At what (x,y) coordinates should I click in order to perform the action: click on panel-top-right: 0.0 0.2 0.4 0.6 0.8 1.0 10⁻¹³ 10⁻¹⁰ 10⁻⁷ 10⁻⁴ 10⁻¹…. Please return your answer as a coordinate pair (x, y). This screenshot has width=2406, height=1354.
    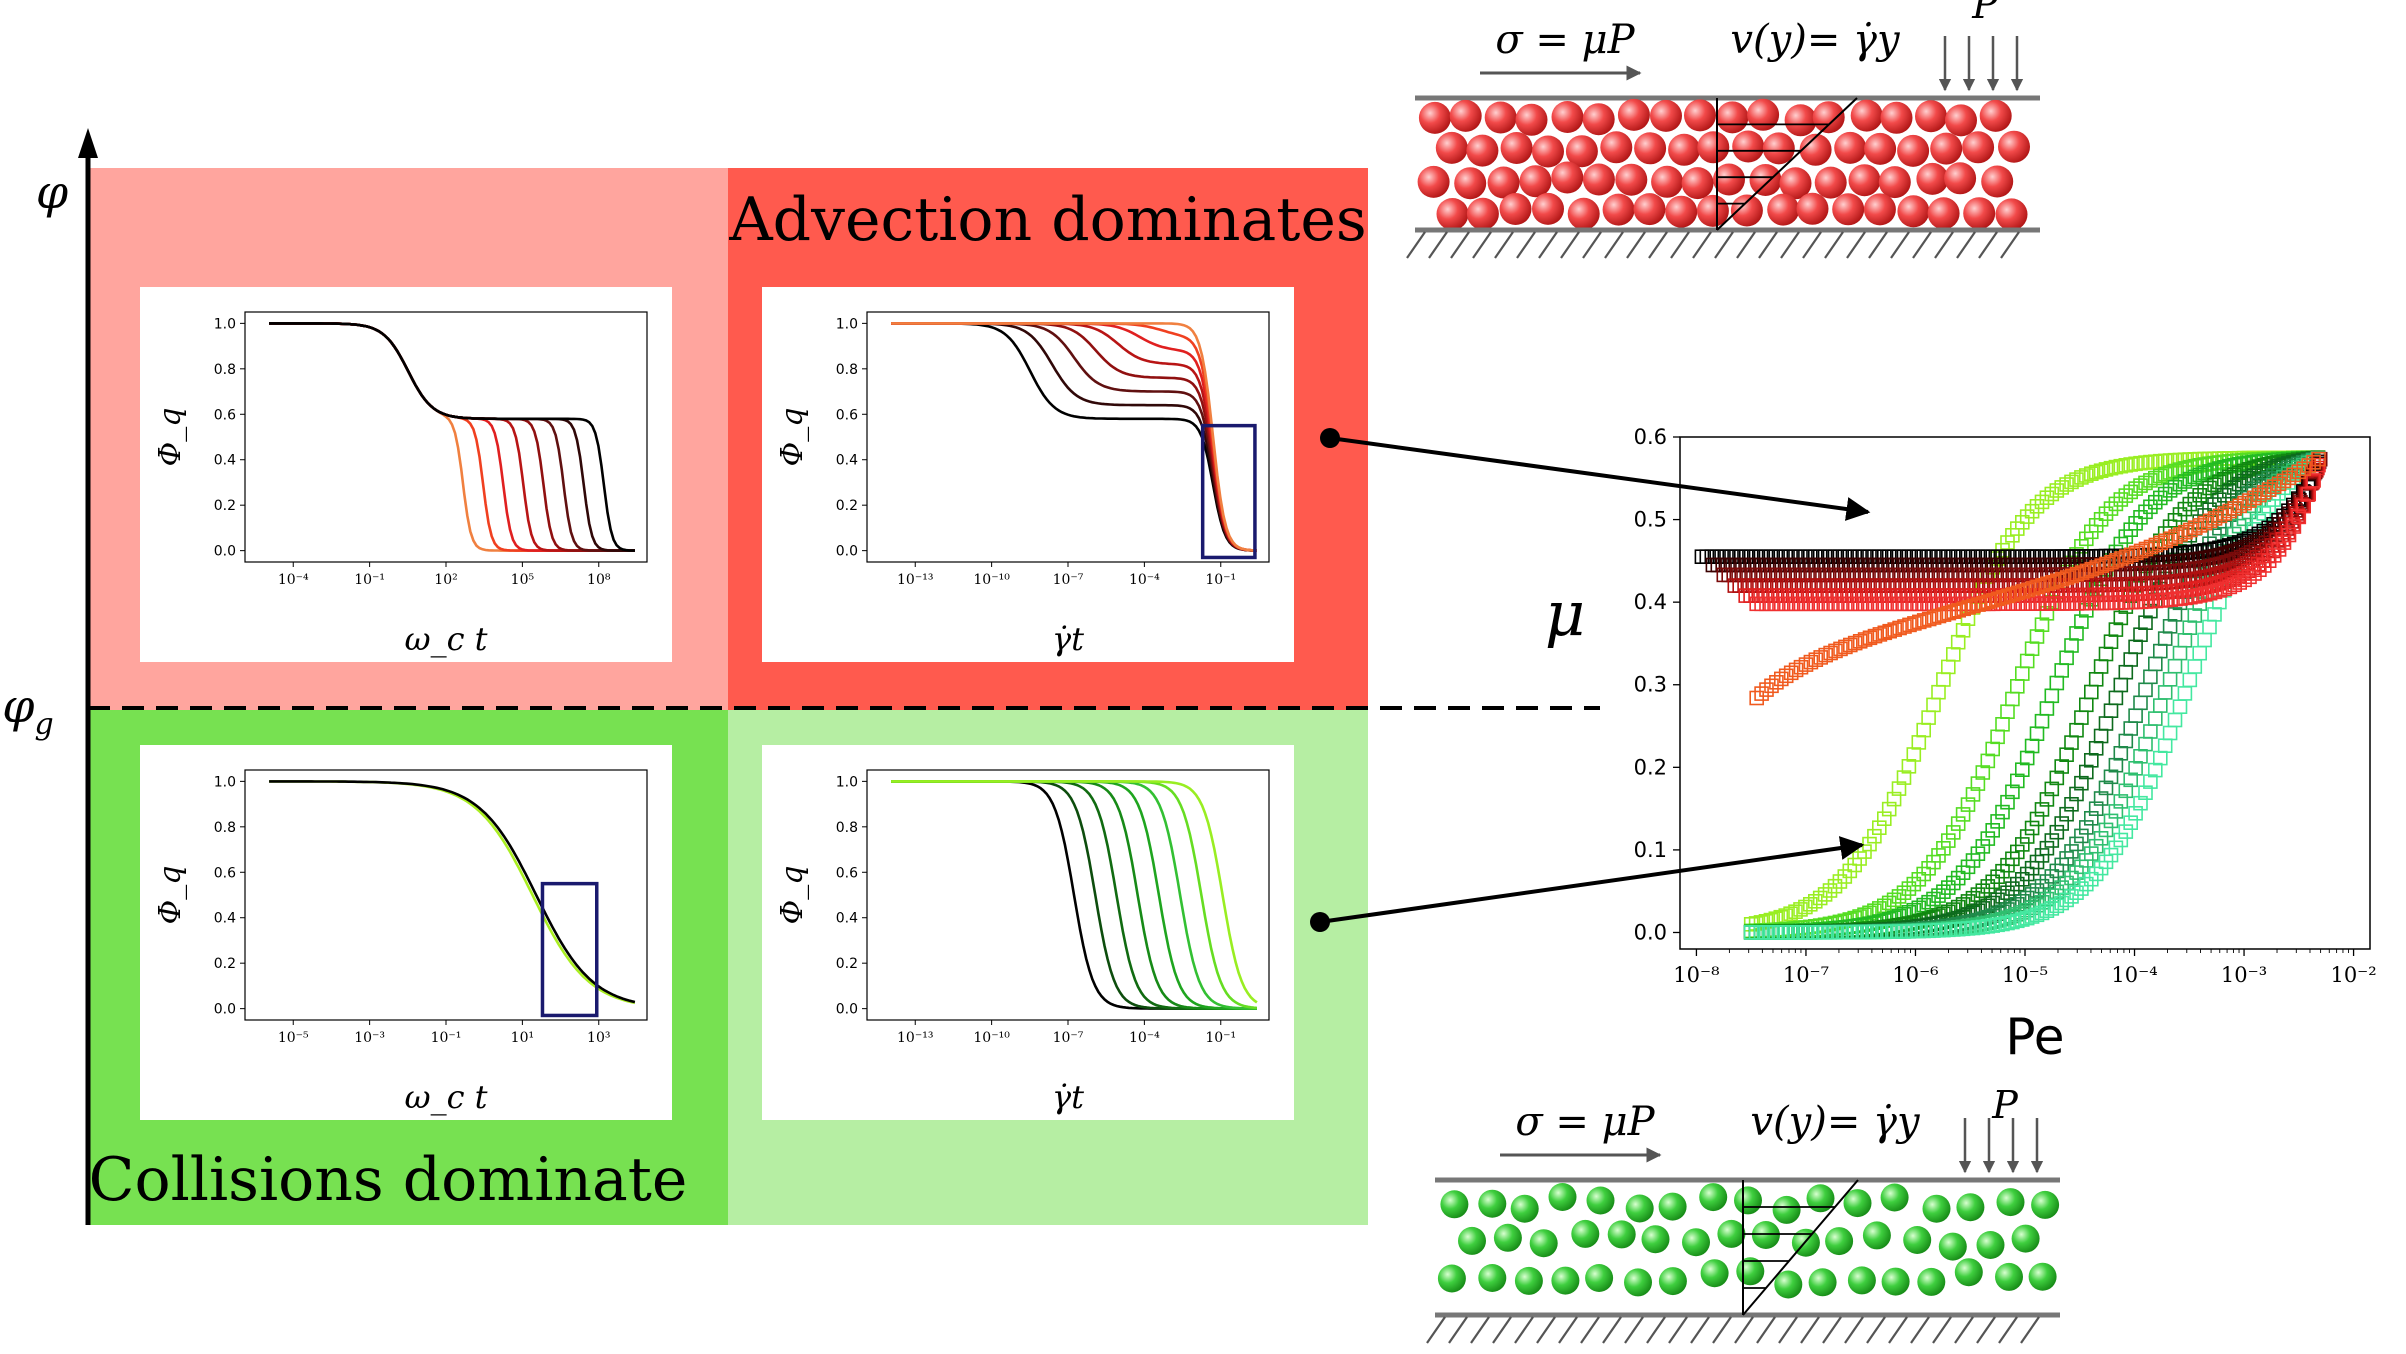
    Looking at the image, I should click on (1028, 474).